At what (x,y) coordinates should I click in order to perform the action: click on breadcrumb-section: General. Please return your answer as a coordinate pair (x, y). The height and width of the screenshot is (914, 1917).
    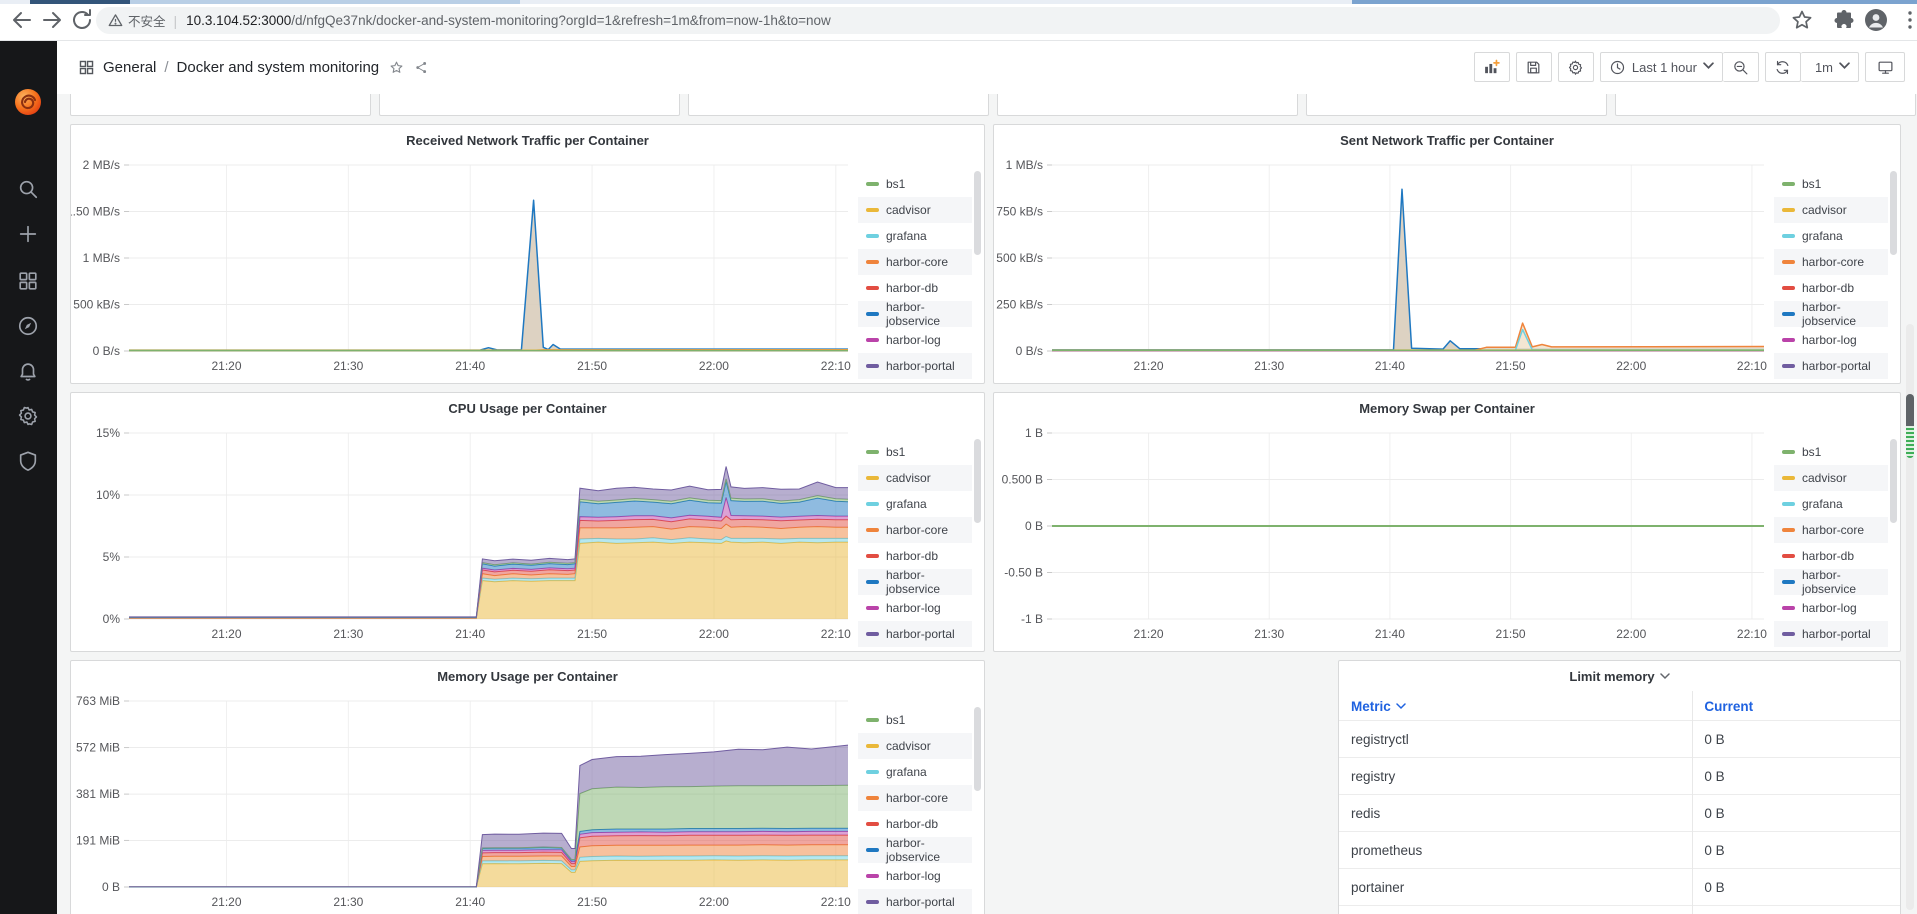
    Looking at the image, I should click on (130, 67).